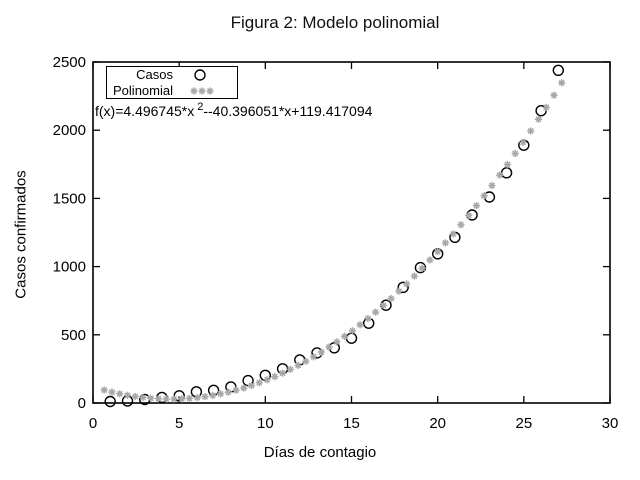  Describe the element at coordinates (82, 403) in the screenshot. I see `y-tick-label: 0` at that location.